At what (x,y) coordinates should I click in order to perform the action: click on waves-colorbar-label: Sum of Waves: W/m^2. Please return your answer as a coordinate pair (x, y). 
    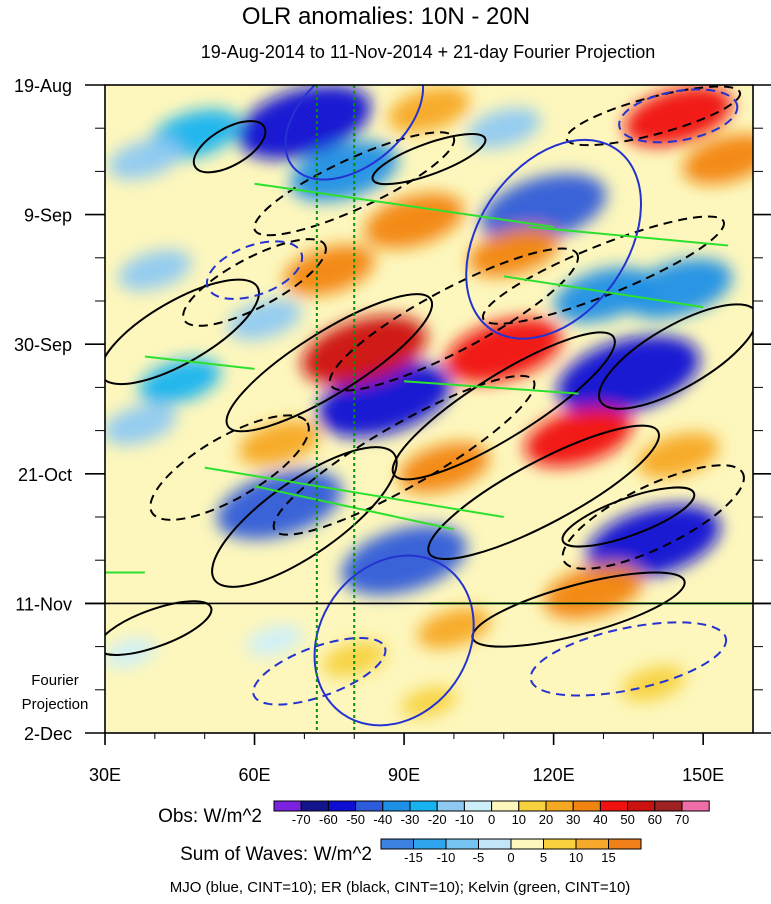
    Looking at the image, I should click on (276, 854).